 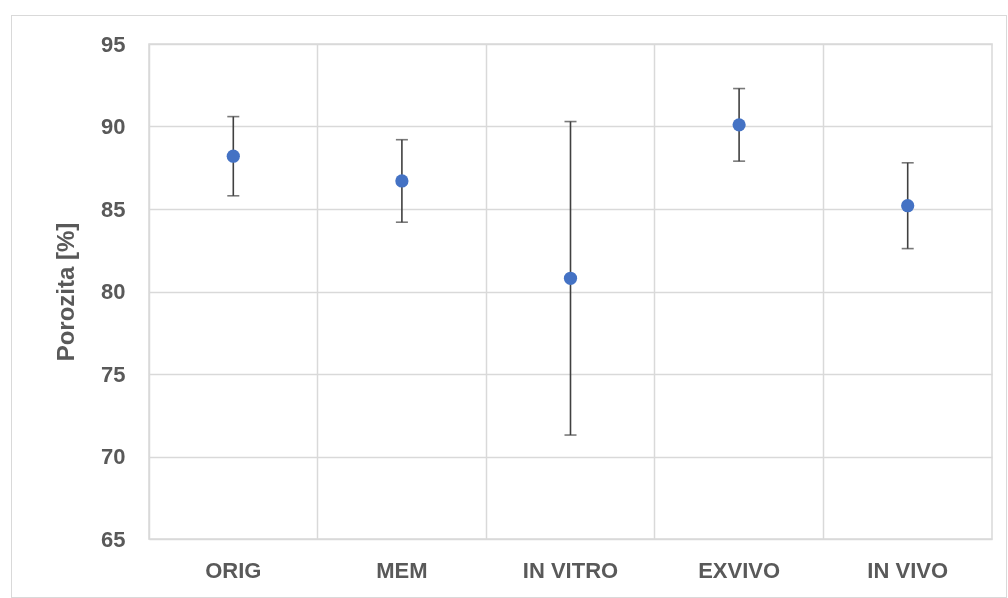 What do you see at coordinates (233, 570) in the screenshot?
I see `x-tick-label: ORIG` at bounding box center [233, 570].